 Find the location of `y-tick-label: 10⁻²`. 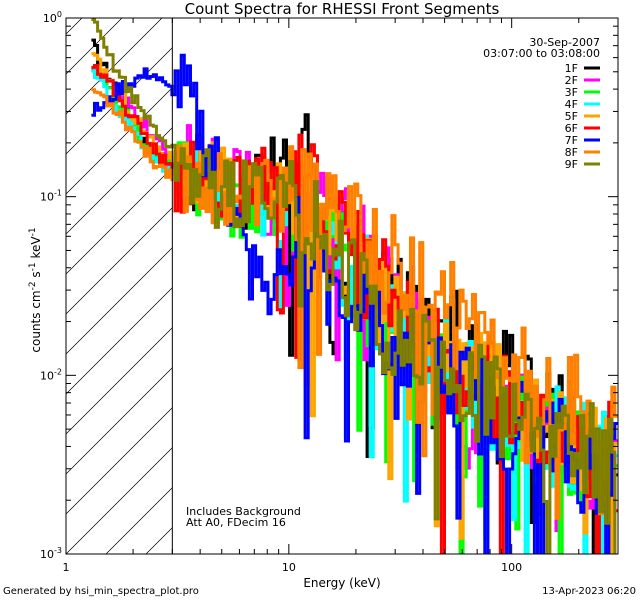

y-tick-label: 10⁻² is located at coordinates (51, 374).